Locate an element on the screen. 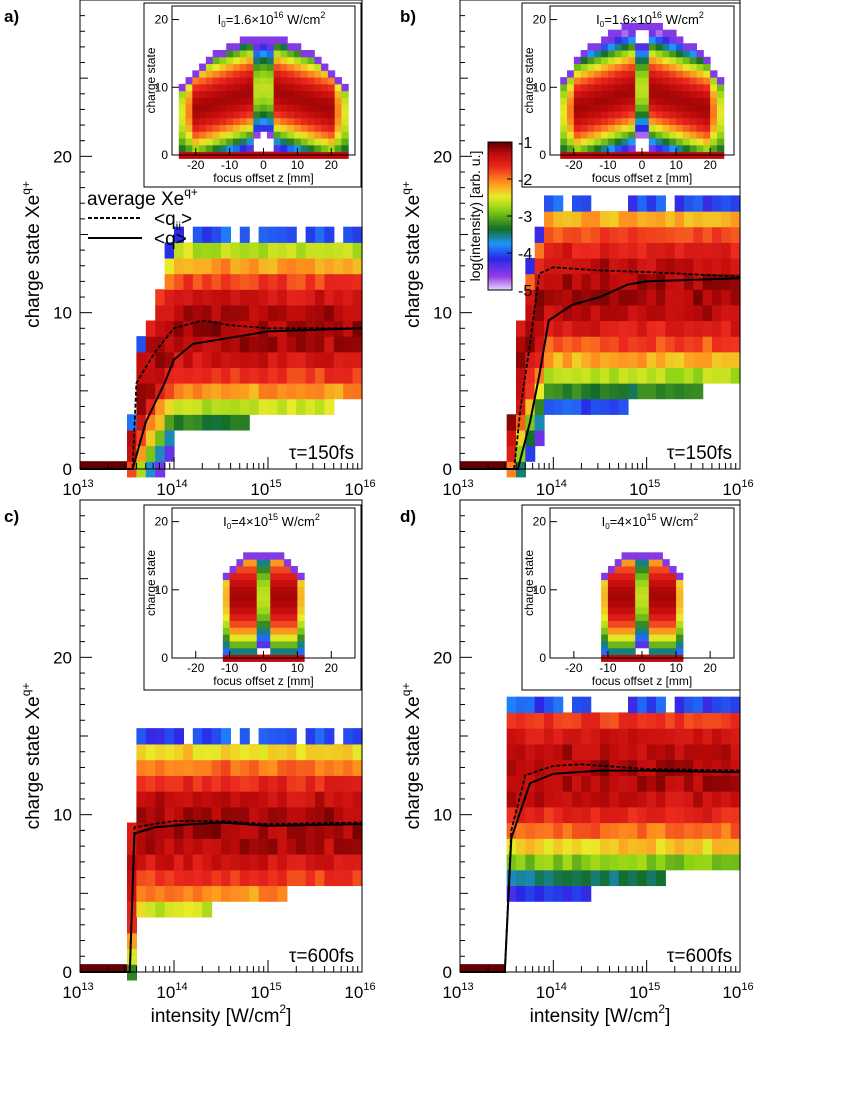 The height and width of the screenshot is (1100, 850). y-tick-label: 0 is located at coordinates (447, 972).